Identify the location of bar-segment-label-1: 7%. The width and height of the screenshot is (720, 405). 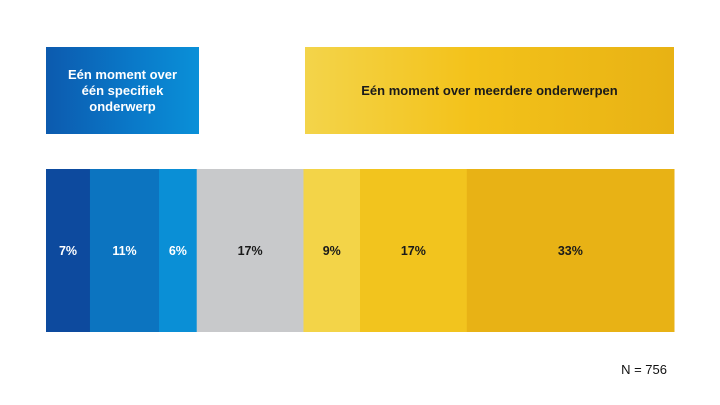
(68, 251).